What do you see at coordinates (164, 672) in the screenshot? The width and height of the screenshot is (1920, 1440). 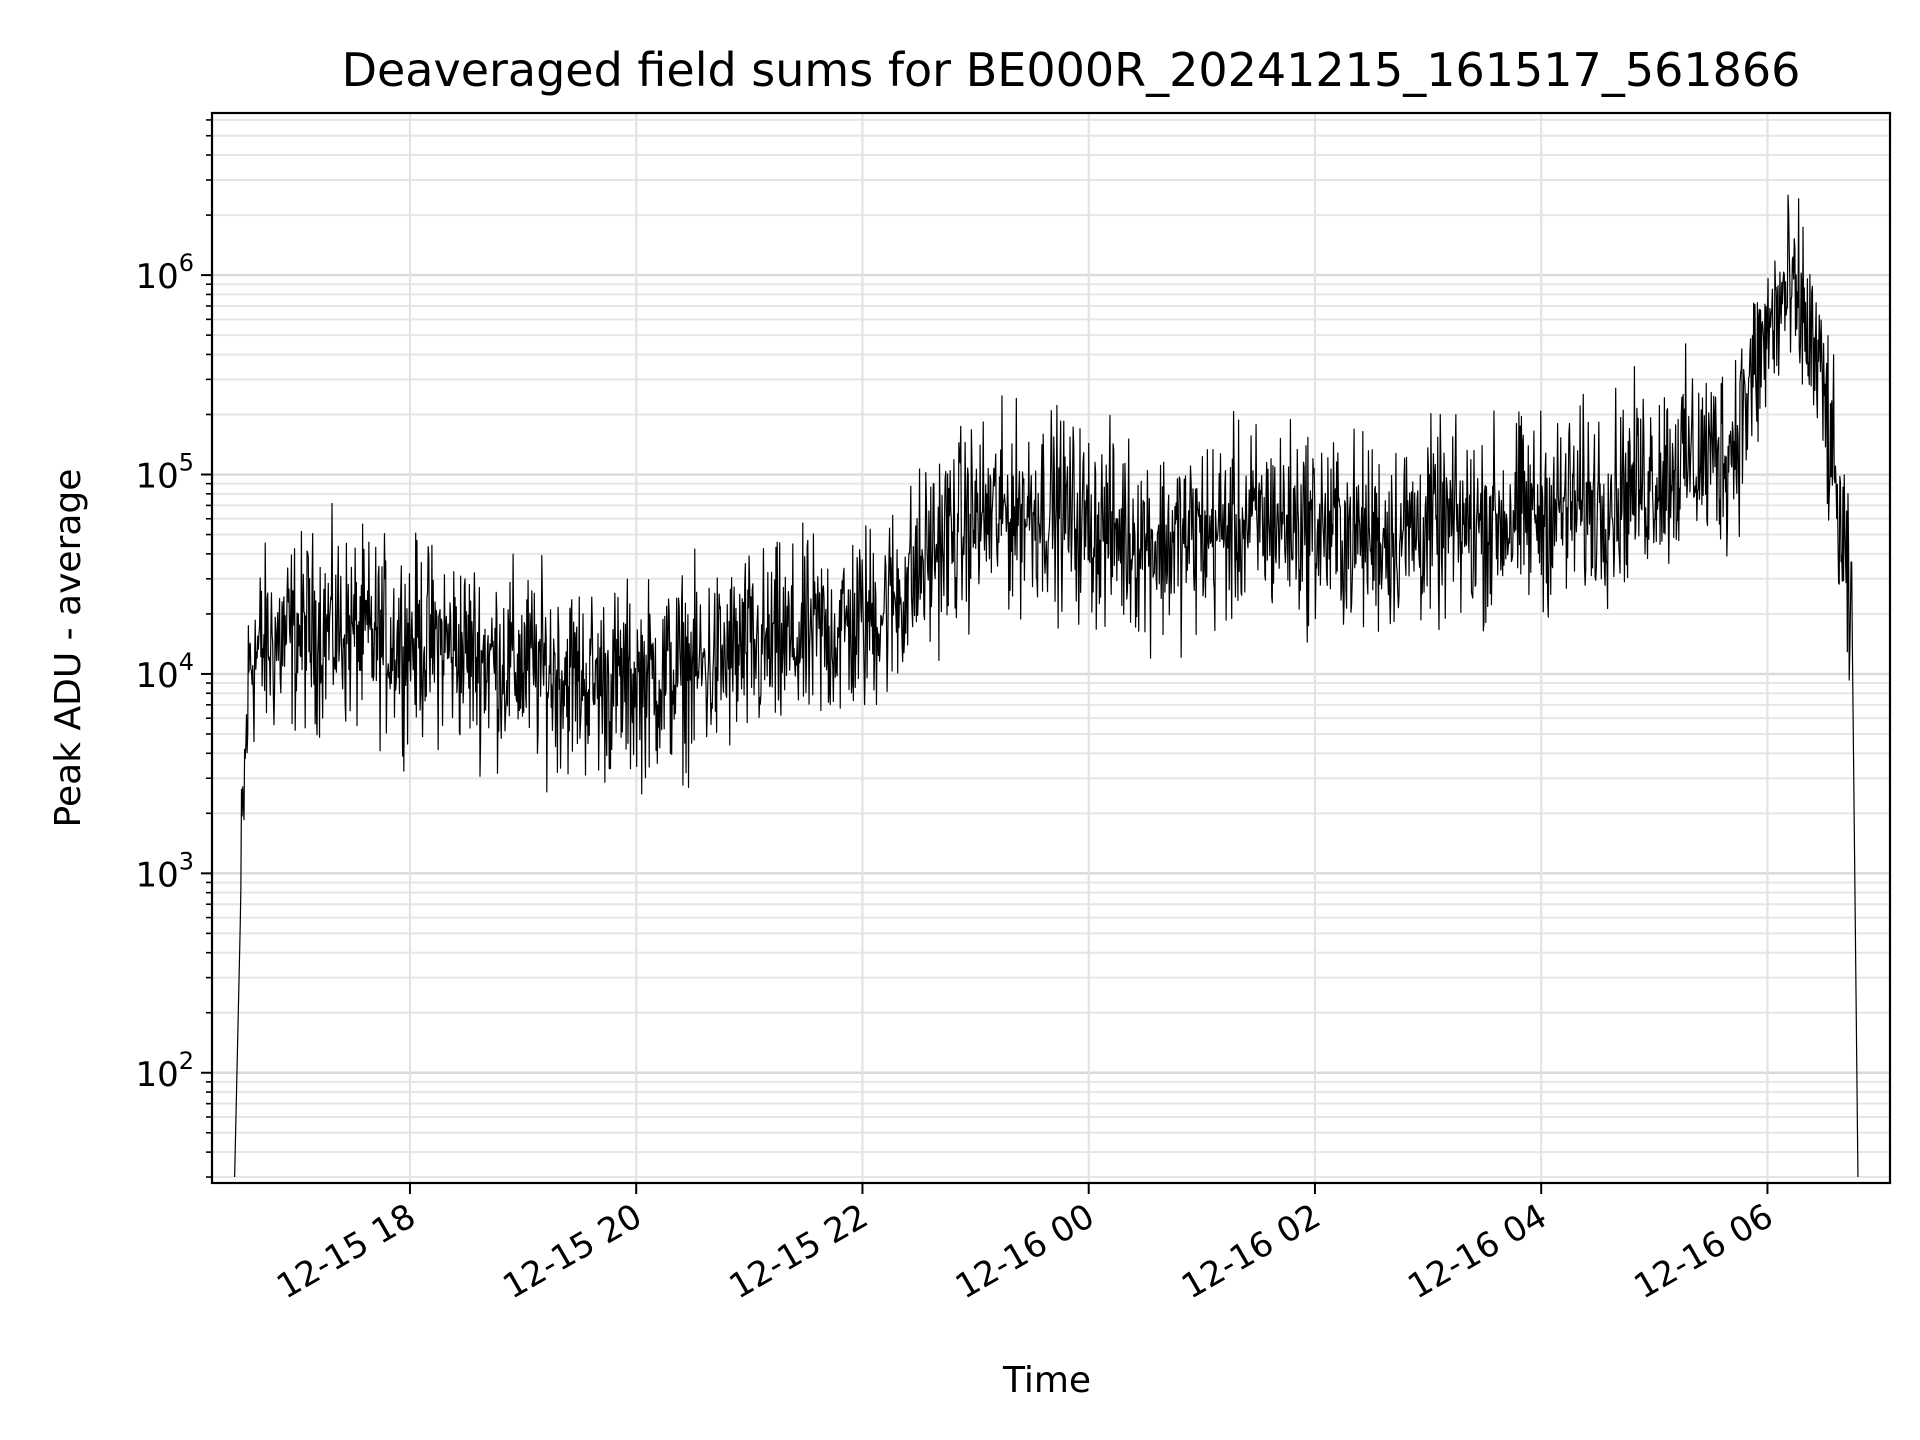 I see `y-tick-label: 10⁴` at bounding box center [164, 672].